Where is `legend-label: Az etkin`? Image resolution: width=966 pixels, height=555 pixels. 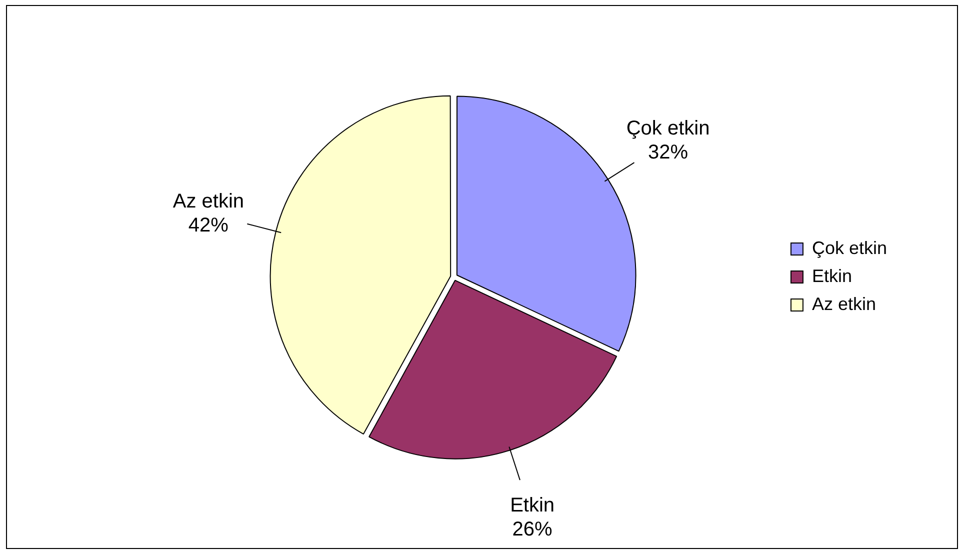
legend-label: Az etkin is located at coordinates (844, 304).